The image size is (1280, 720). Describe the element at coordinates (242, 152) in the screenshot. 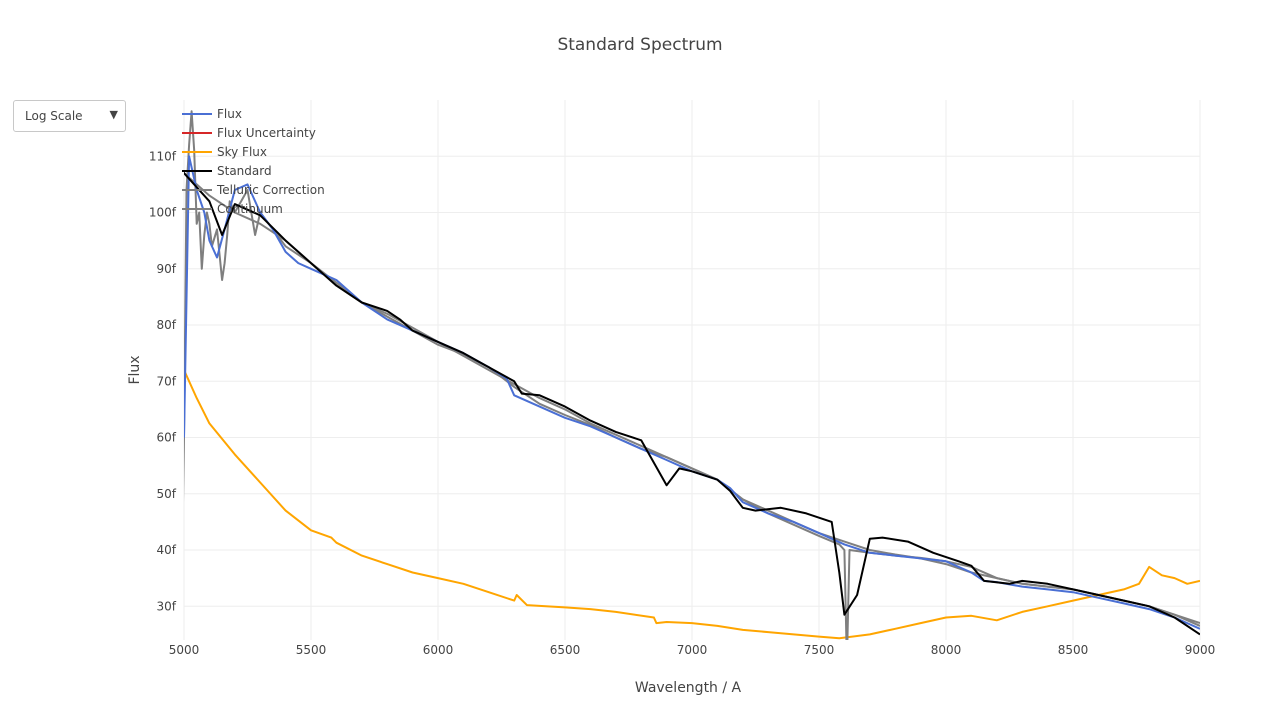

I see `legend-label: Sky Flux` at that location.